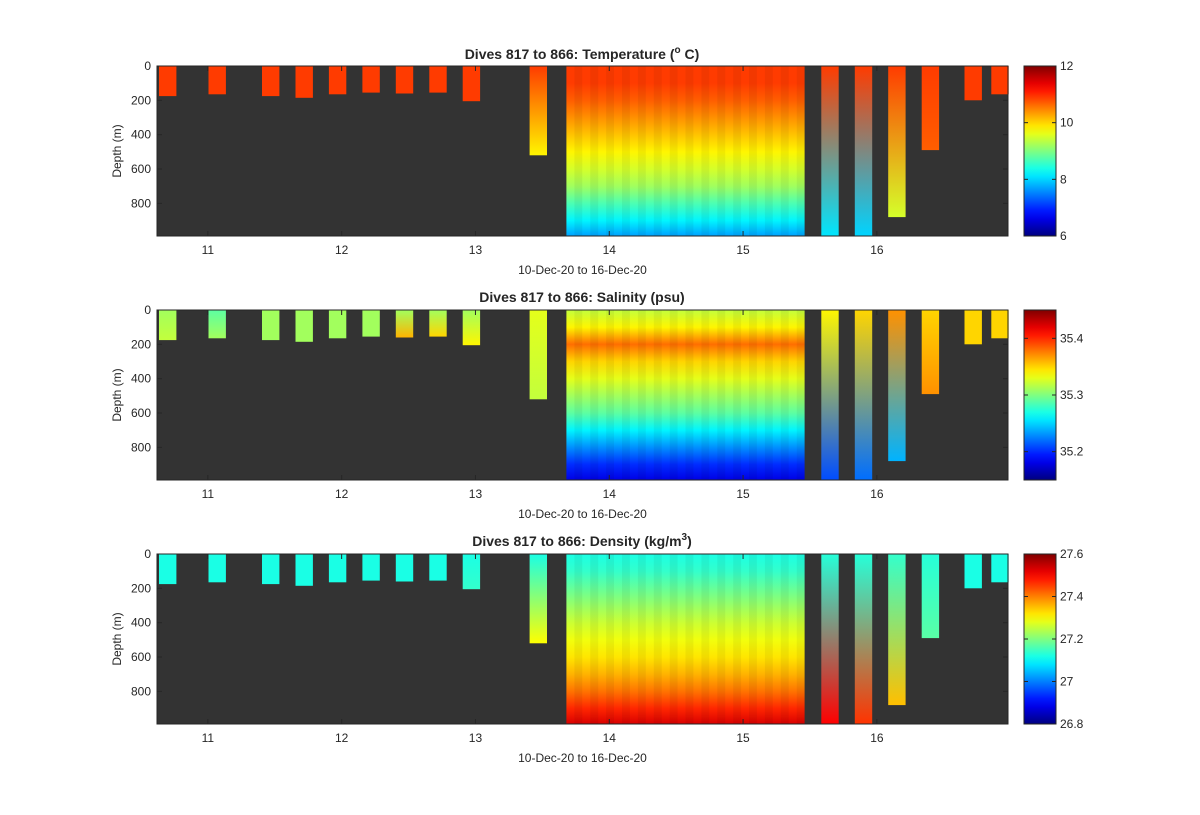 The image size is (1200, 815). I want to click on y-axis-label: Depth (m), so click(117, 150).